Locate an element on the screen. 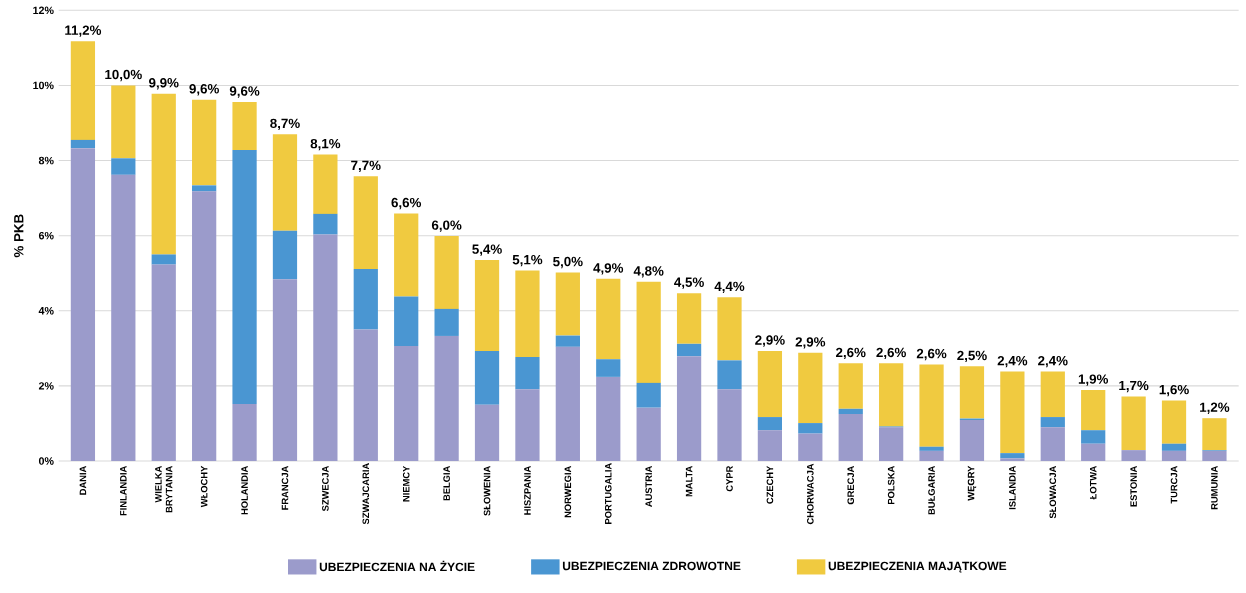  legend-label: UBEZPIECZENIA MAJĄTKOWE is located at coordinates (917, 567).